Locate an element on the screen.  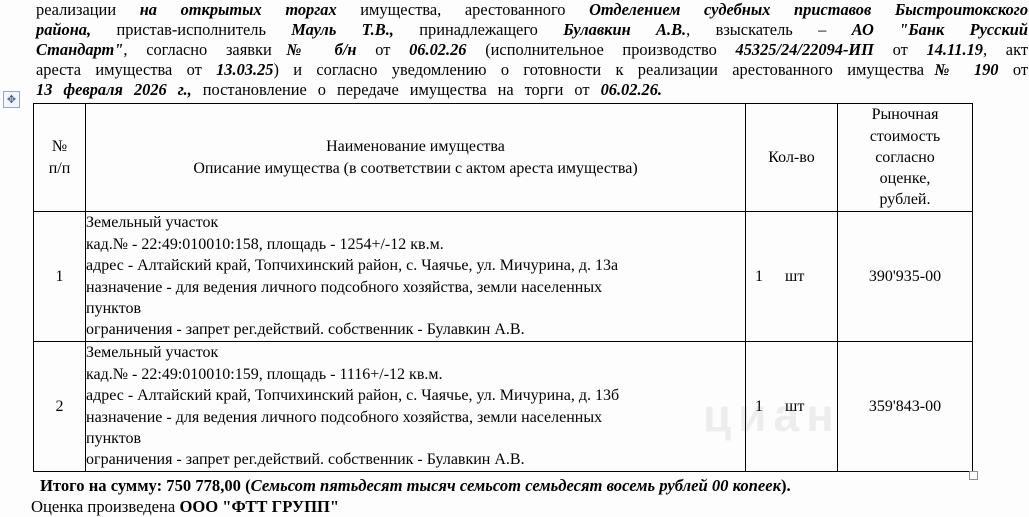
table-move-handle-icon: ✥ is located at coordinates (11, 99).